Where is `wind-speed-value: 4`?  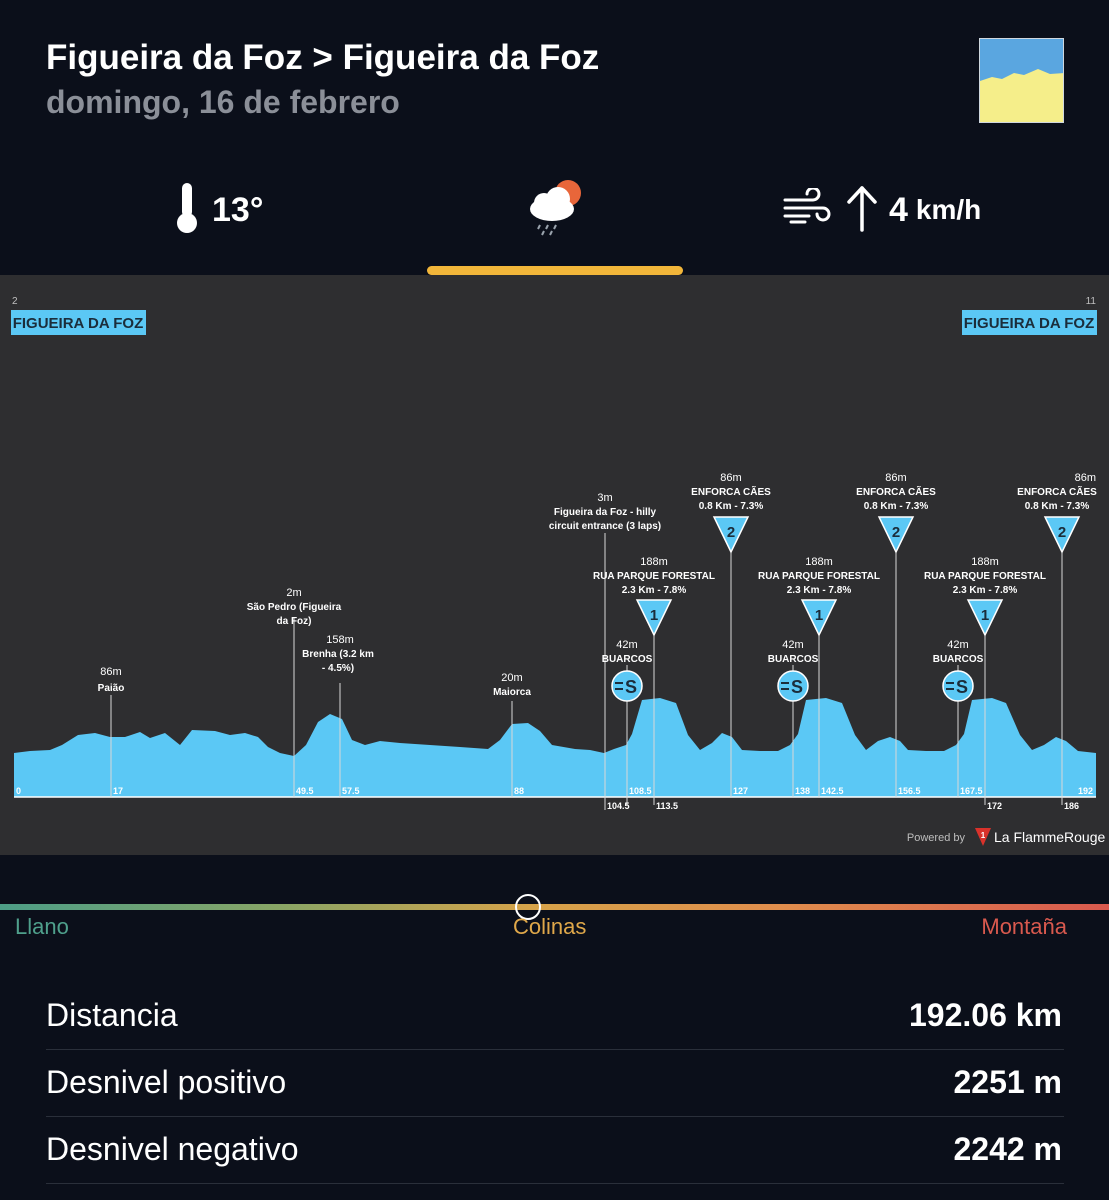 wind-speed-value: 4 is located at coordinates (898, 209).